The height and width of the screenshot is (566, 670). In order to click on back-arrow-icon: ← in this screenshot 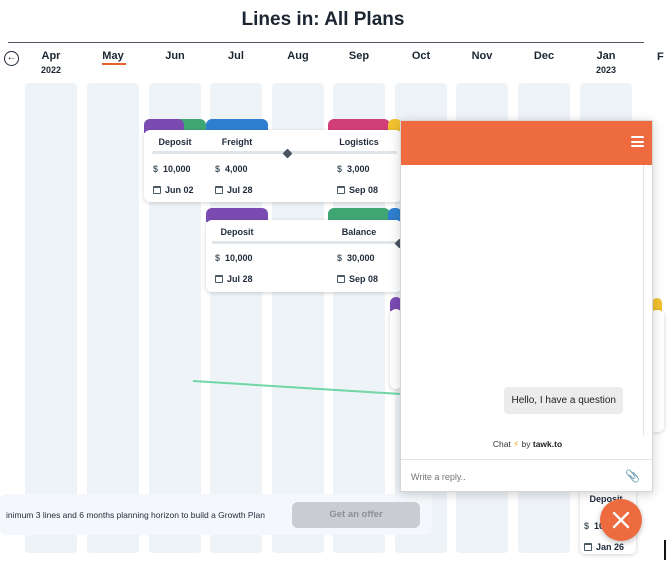, I will do `click(11, 58)`.